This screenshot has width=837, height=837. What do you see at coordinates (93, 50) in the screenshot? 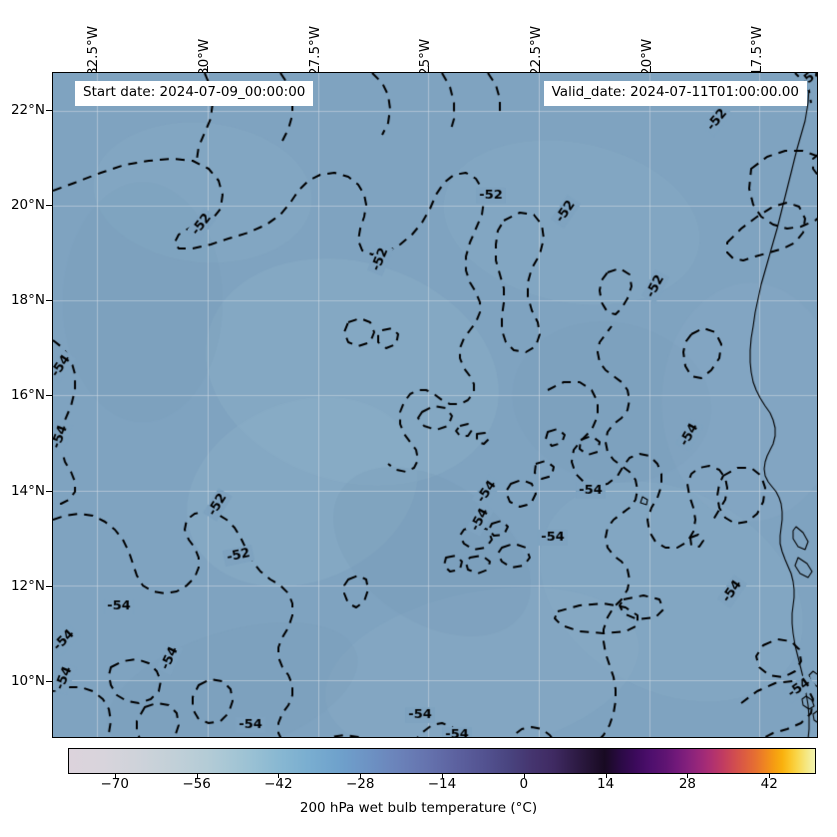
I see `x-tick-label: 32.5°W` at bounding box center [93, 50].